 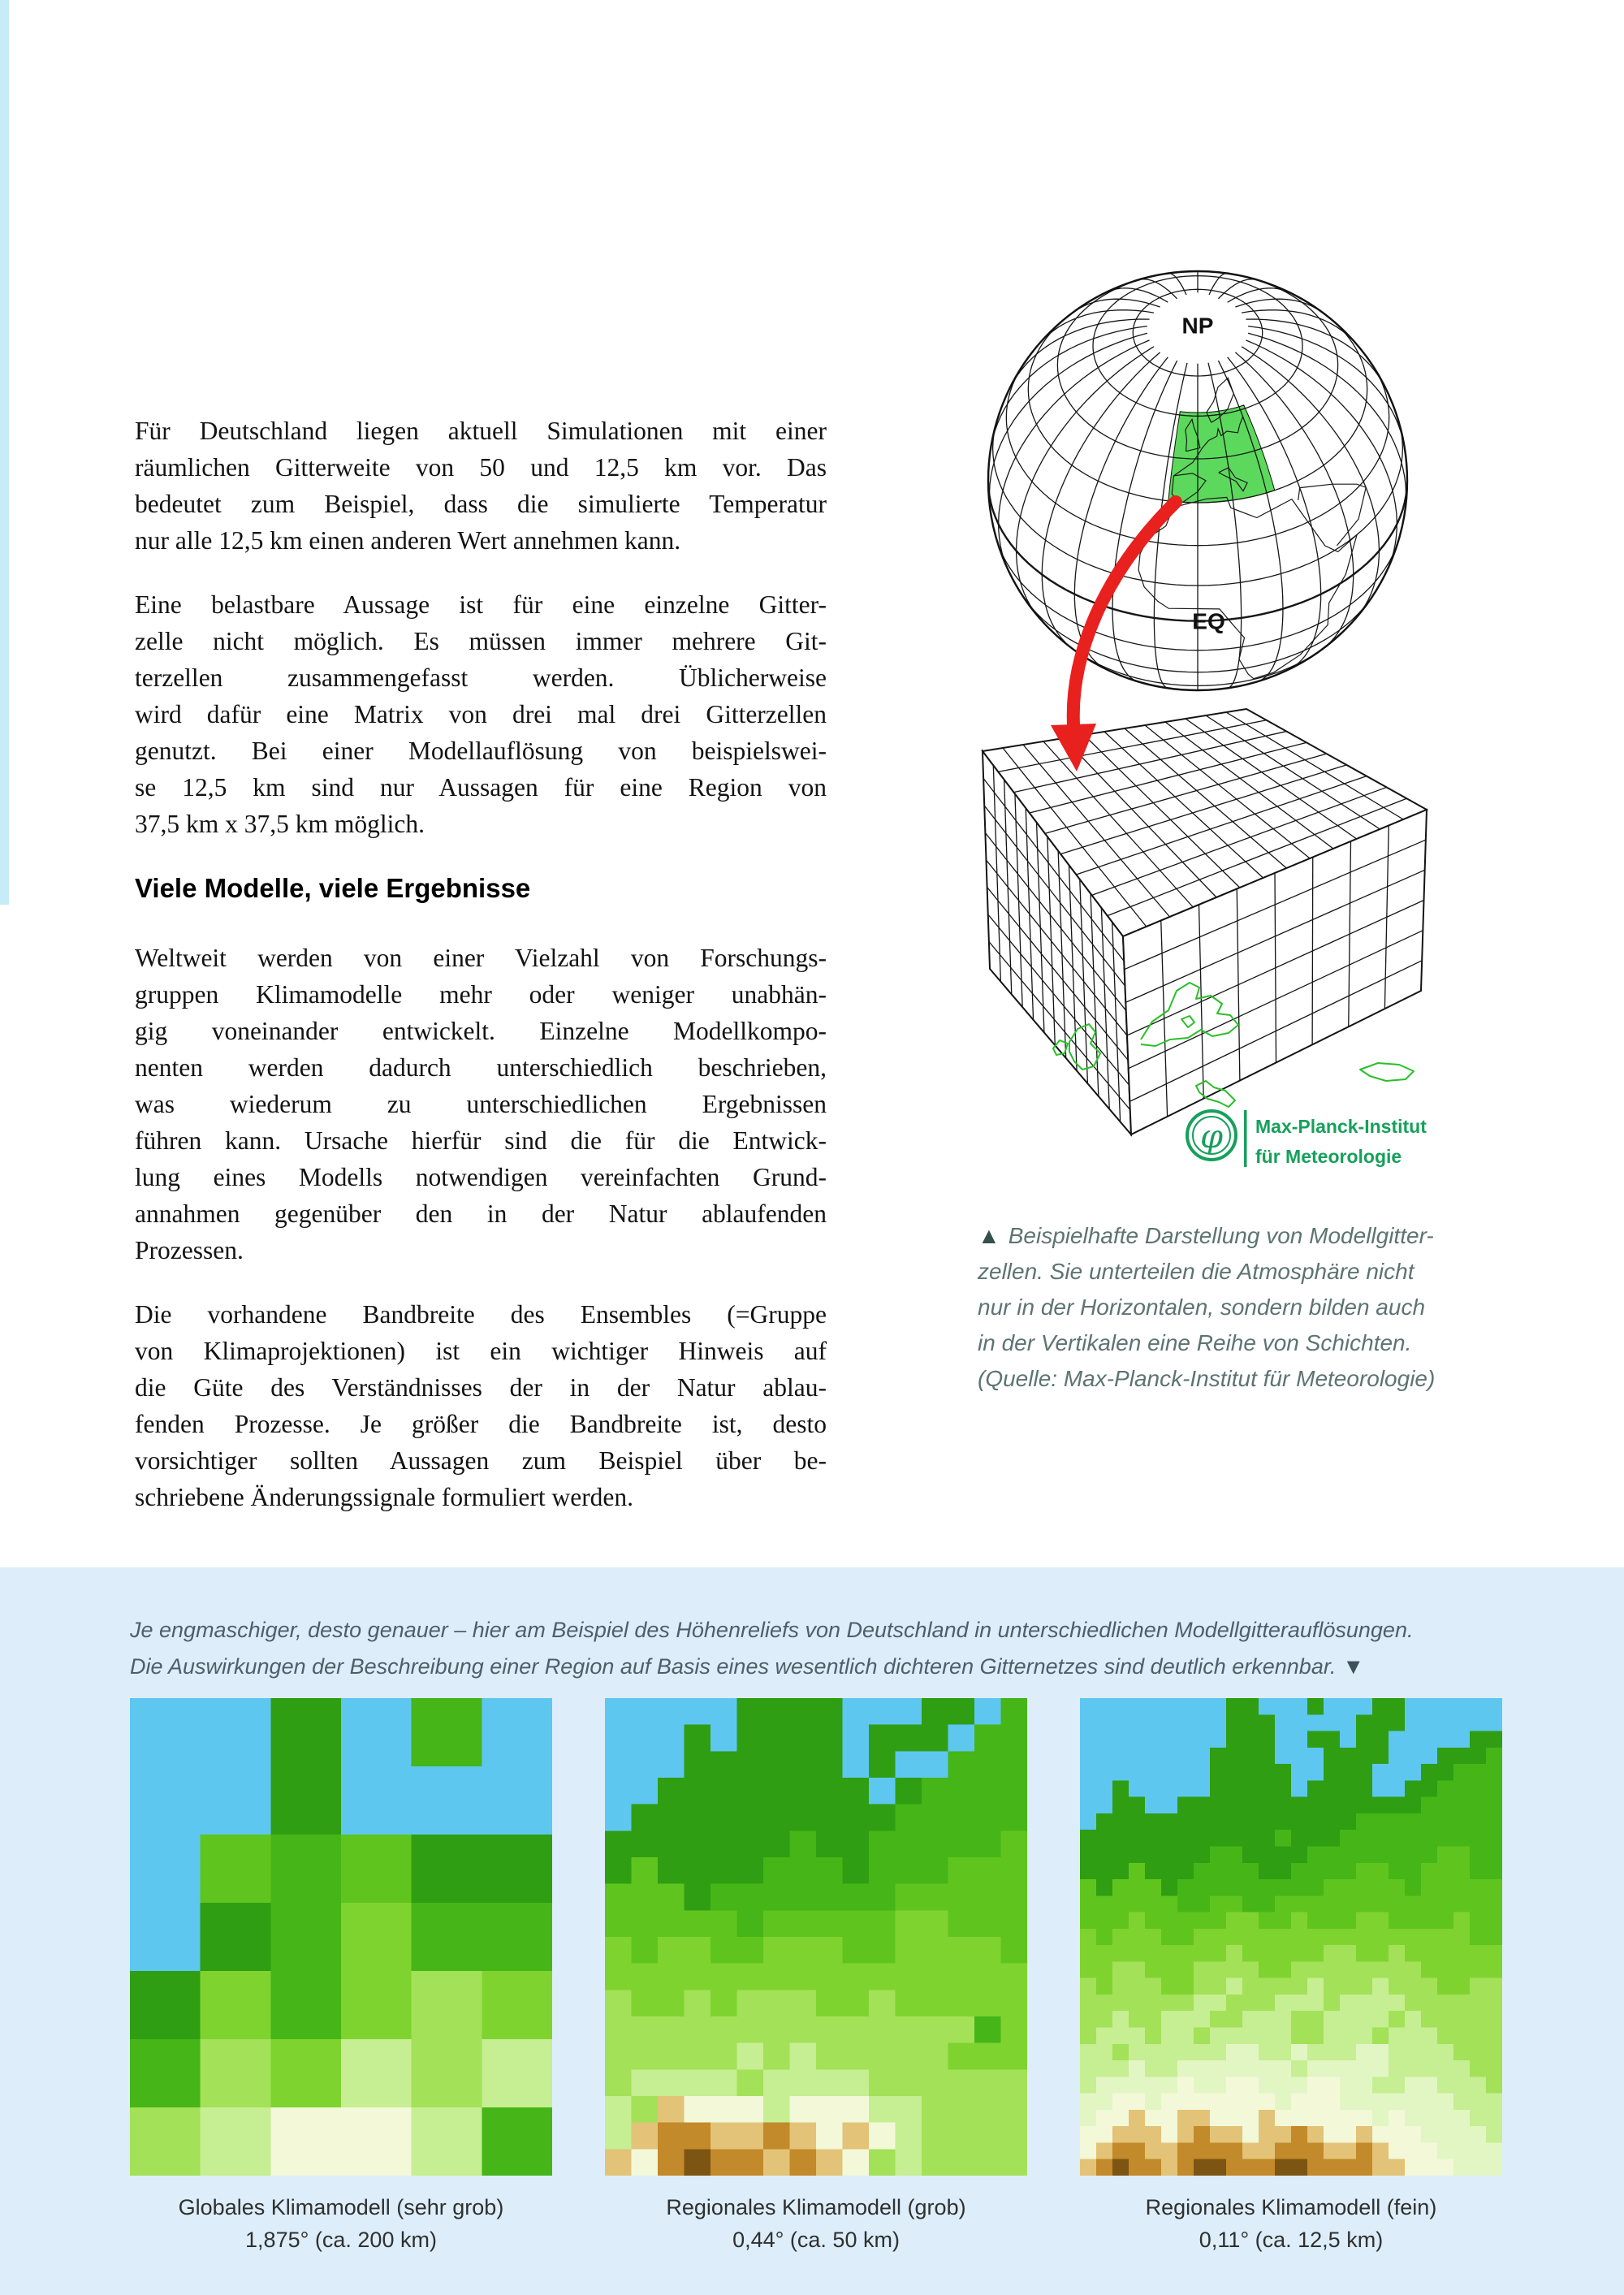 What do you see at coordinates (1341, 1127) in the screenshot?
I see `logo-line1: Max-Planck-Institut` at bounding box center [1341, 1127].